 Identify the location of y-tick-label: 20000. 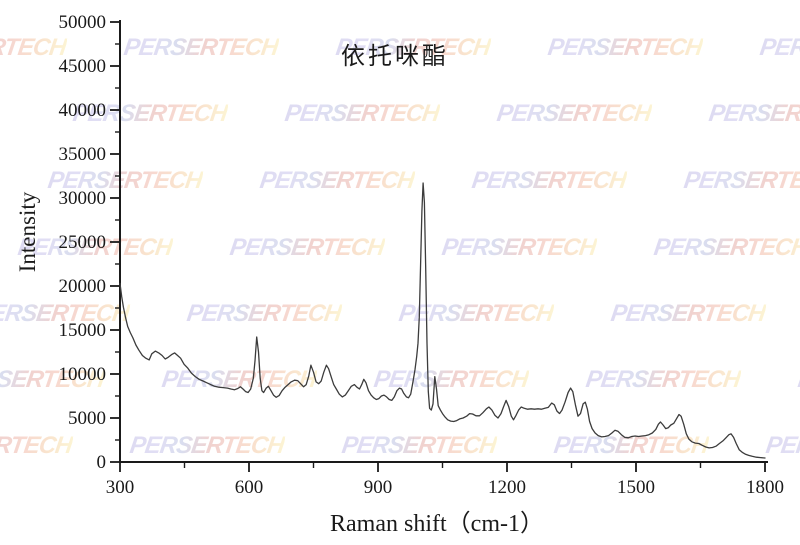
(83, 286).